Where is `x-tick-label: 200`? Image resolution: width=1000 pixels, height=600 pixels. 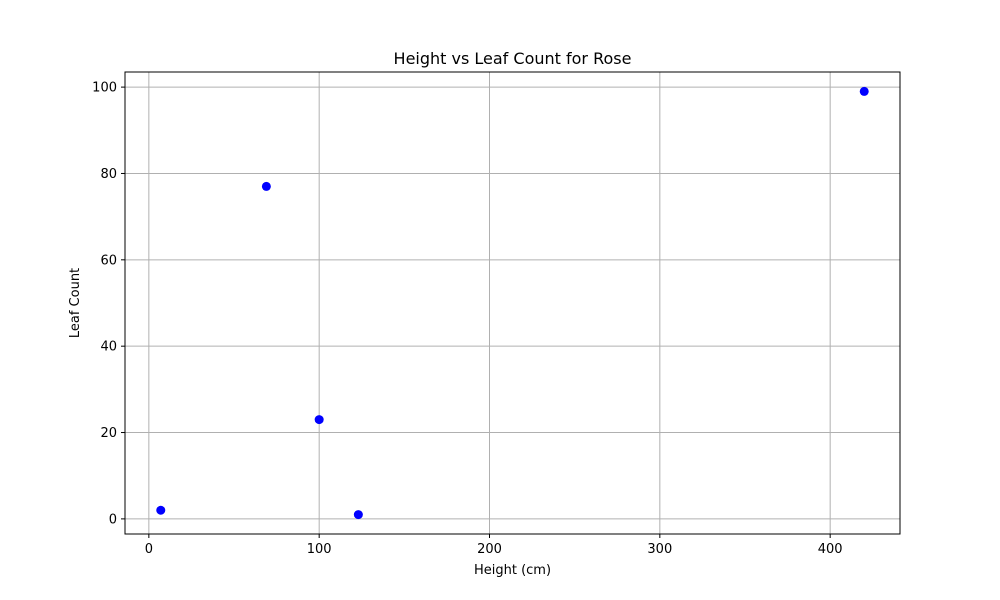 x-tick-label: 200 is located at coordinates (489, 549).